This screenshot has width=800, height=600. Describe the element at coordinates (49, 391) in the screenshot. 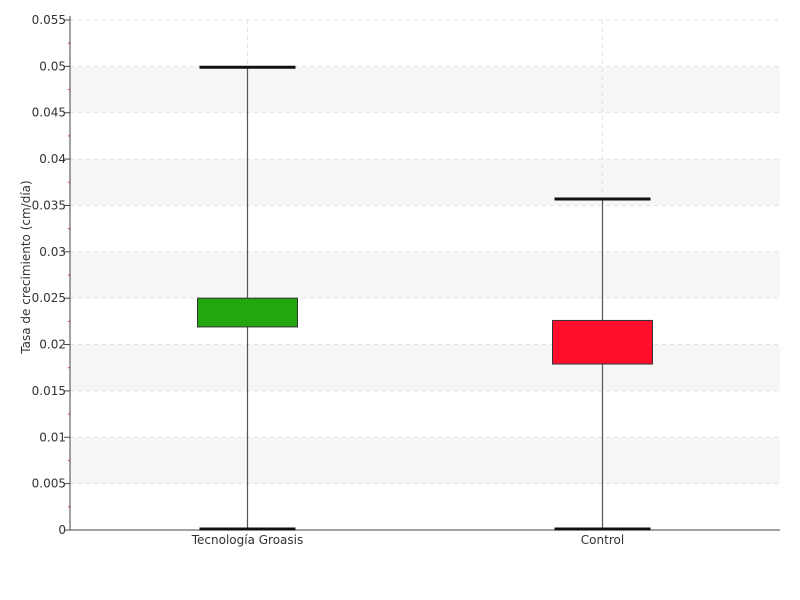

I see `y-tick-label: 0.015` at that location.